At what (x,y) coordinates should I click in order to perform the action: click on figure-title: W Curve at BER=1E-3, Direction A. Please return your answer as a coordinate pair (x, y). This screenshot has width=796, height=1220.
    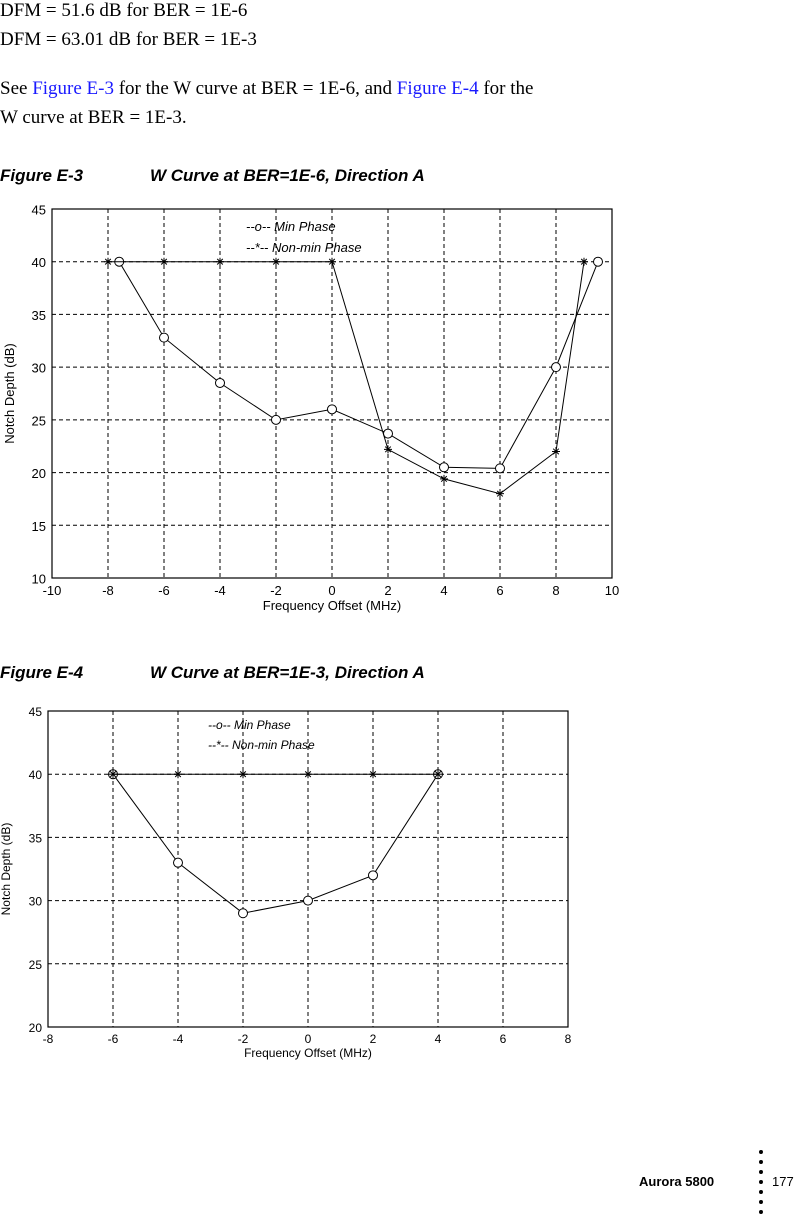
    Looking at the image, I should click on (287, 672).